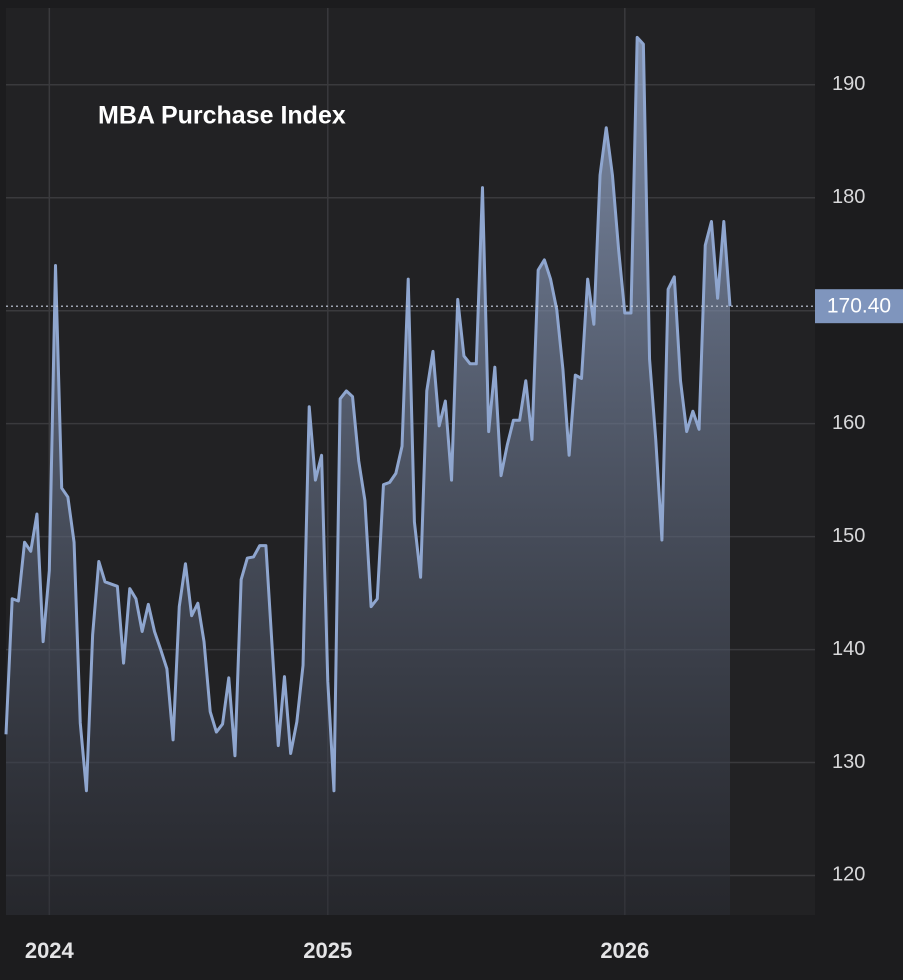 This screenshot has width=903, height=980. Describe the element at coordinates (848, 649) in the screenshot. I see `y-tick-label: 140` at that location.